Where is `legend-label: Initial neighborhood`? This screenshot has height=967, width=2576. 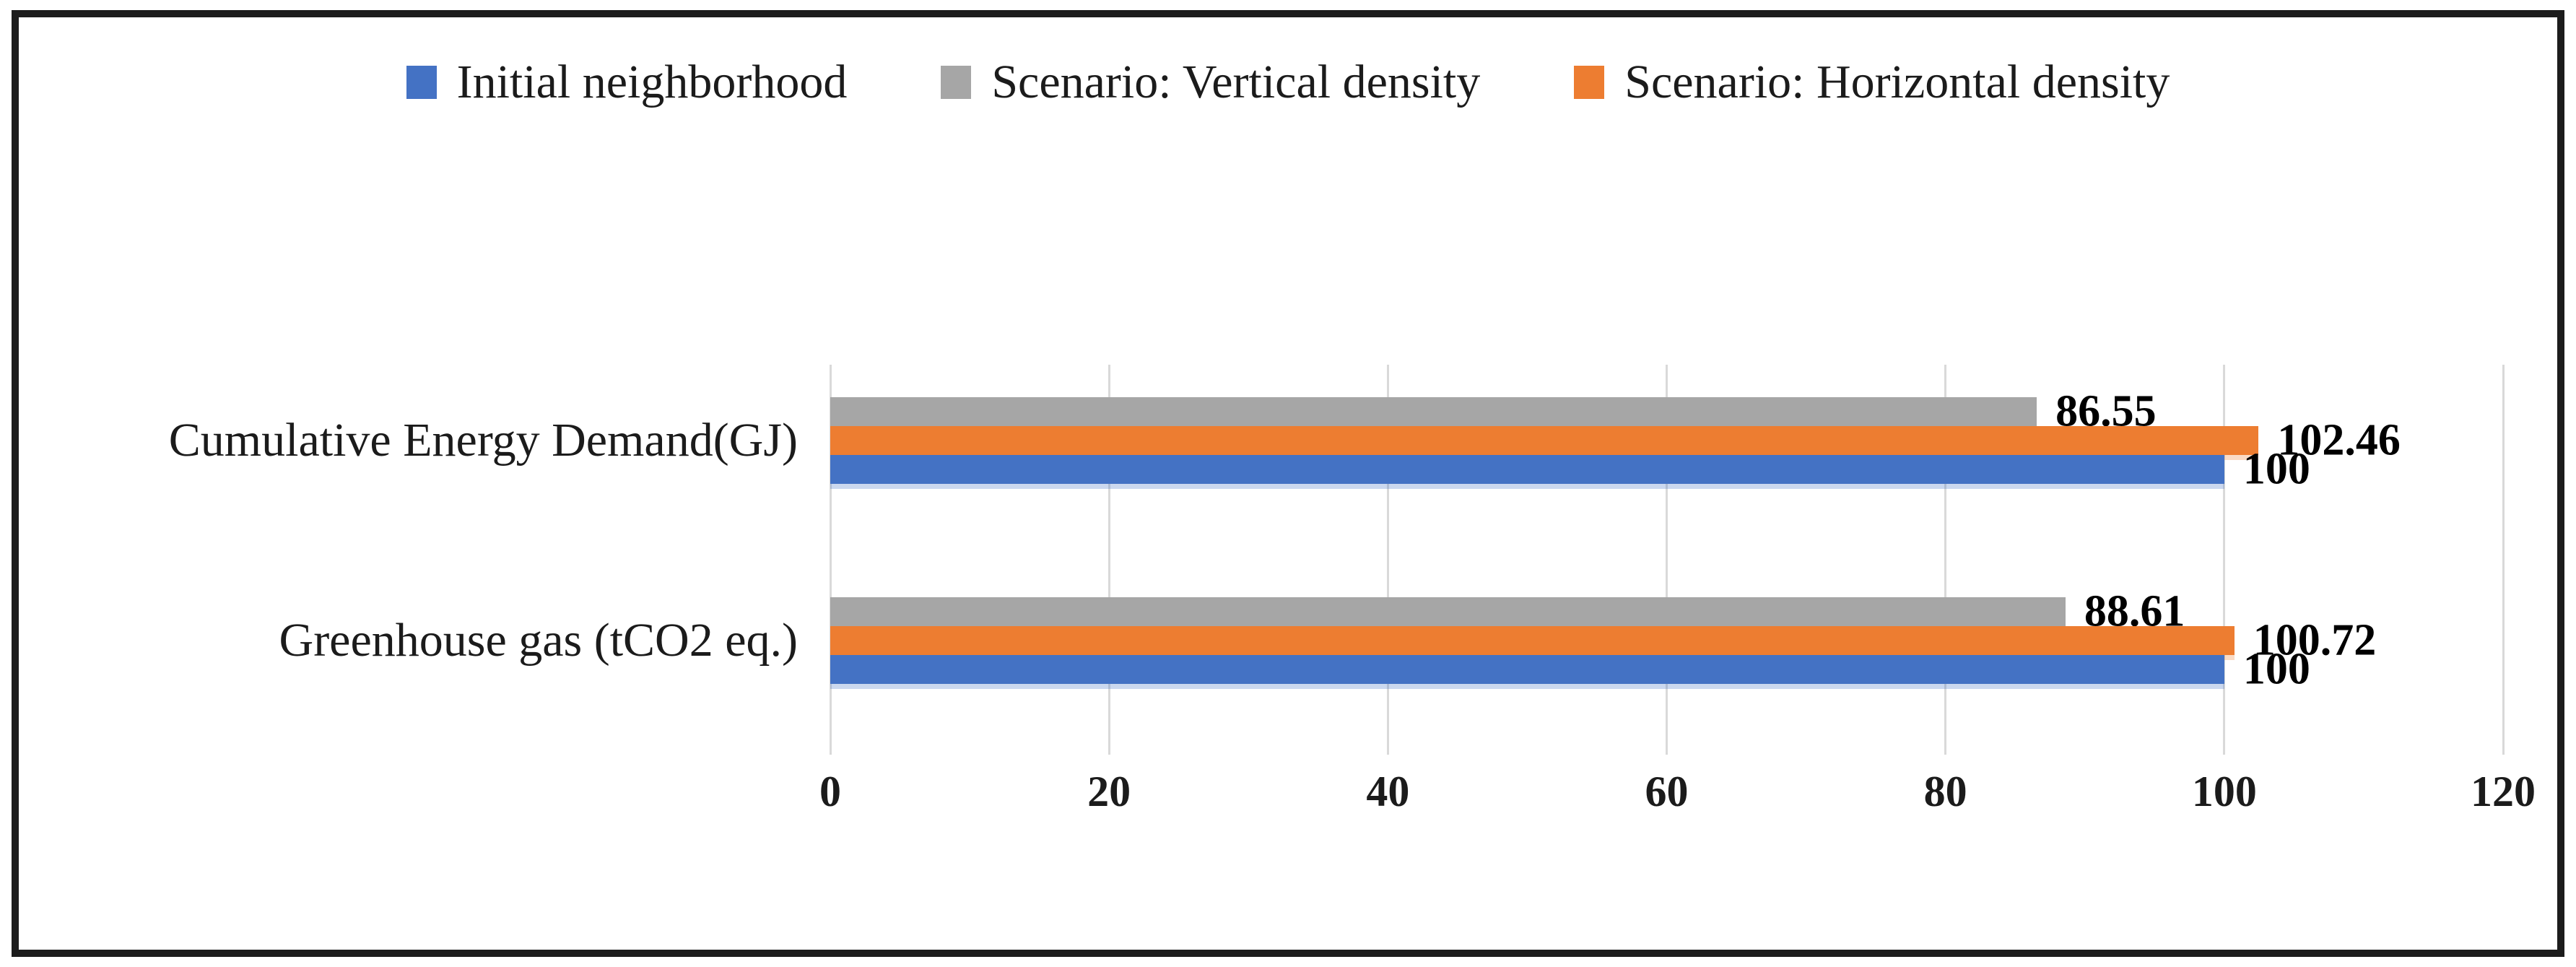
legend-label: Initial neighborhood is located at coordinates (652, 82).